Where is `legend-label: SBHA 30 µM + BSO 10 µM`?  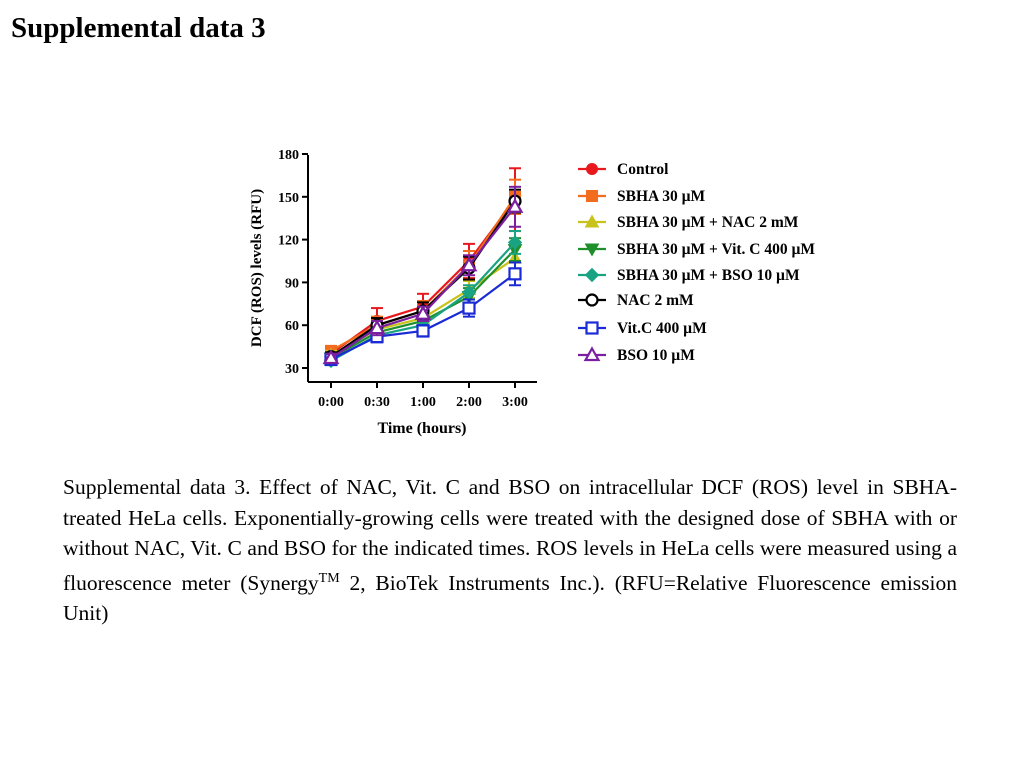 legend-label: SBHA 30 µM + BSO 10 µM is located at coordinates (708, 275).